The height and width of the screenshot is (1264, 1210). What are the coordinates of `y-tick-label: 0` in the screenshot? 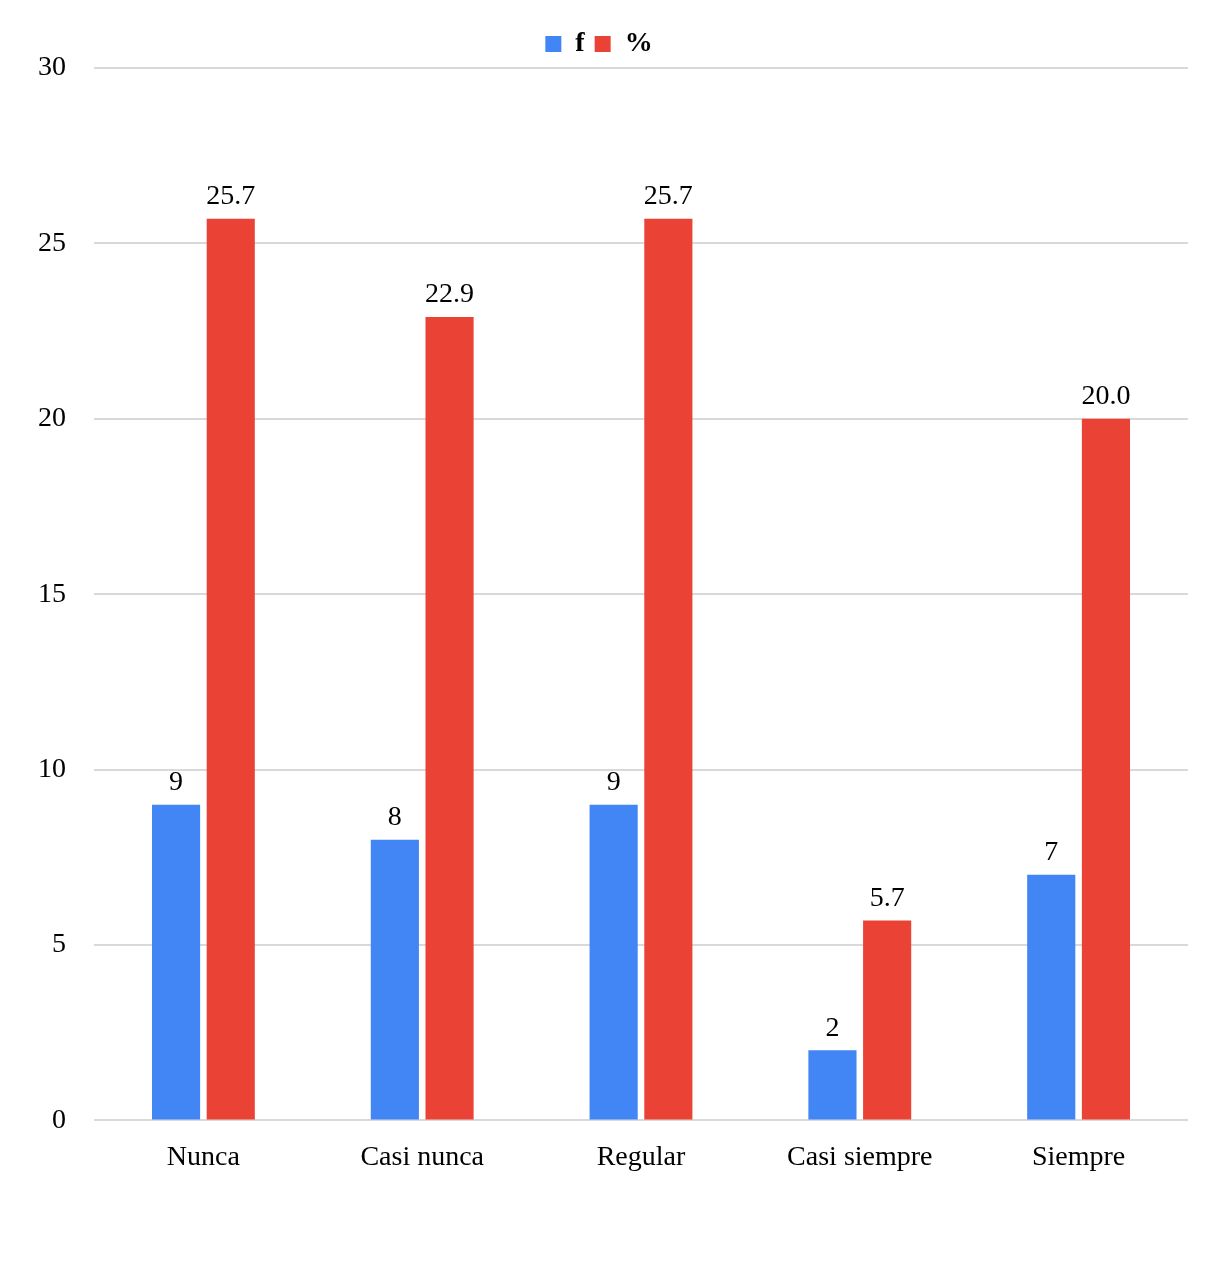 It's located at (59, 1118).